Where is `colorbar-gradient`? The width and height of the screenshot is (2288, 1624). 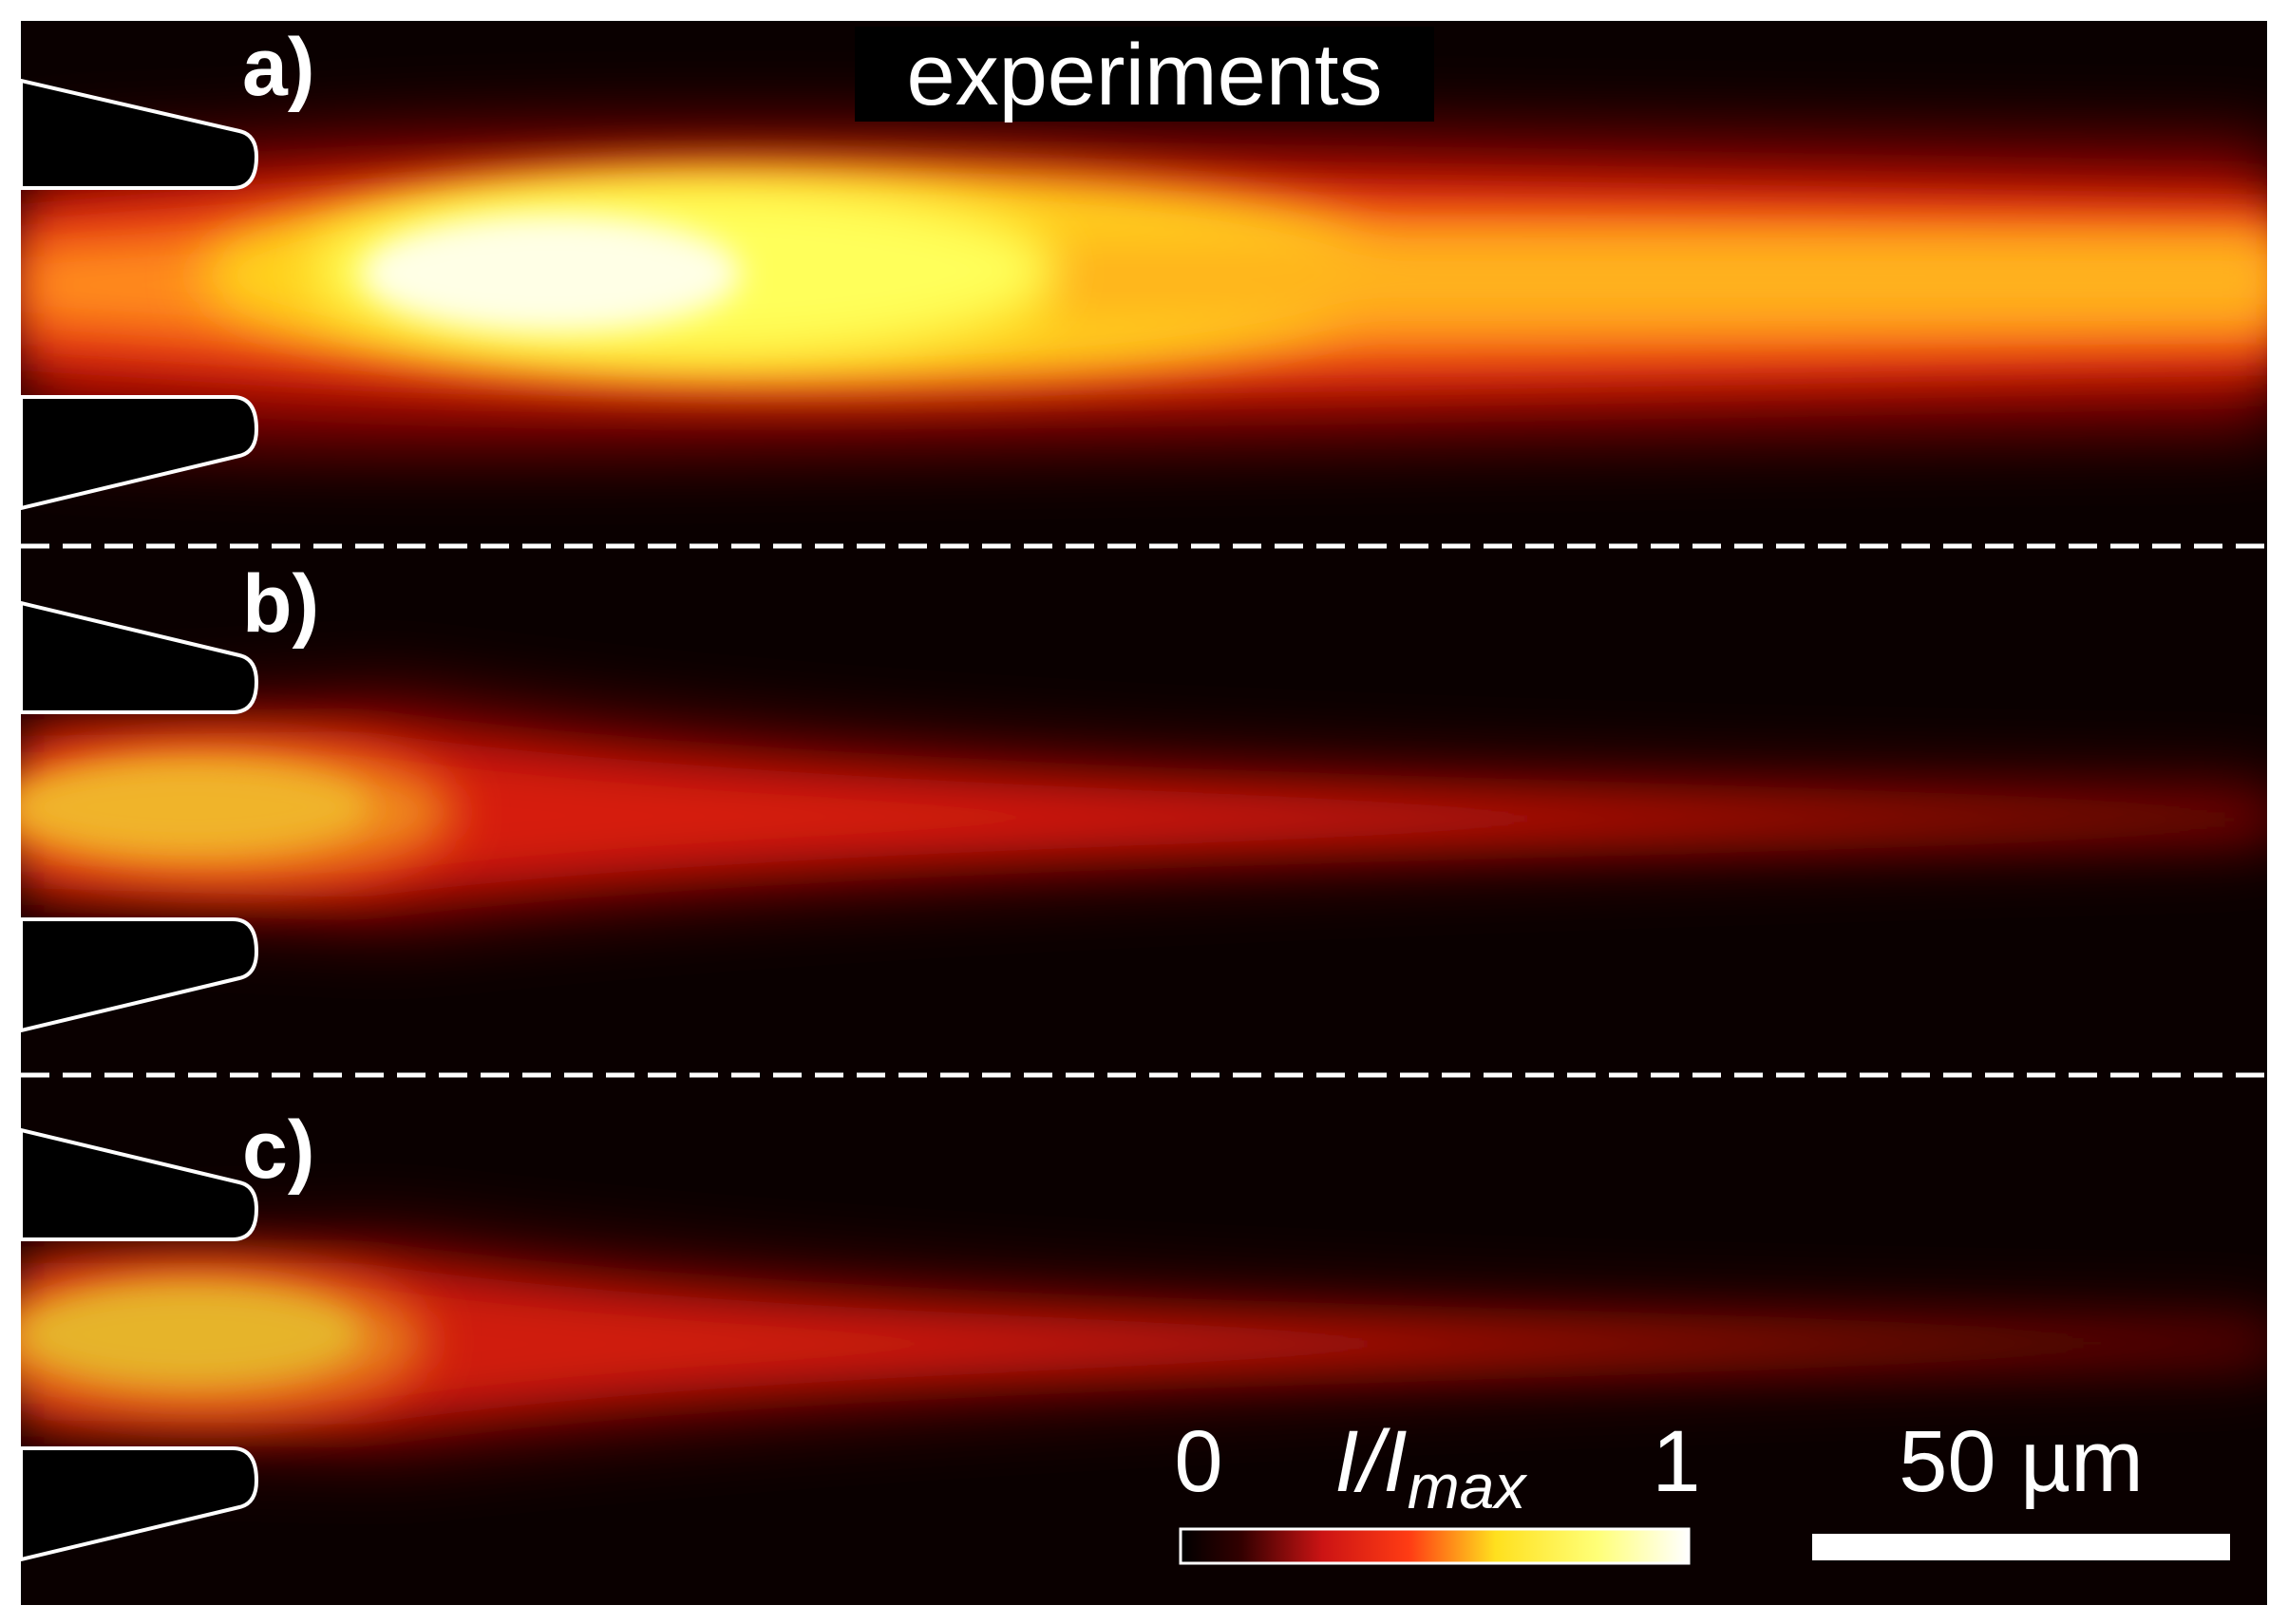
colorbar-gradient is located at coordinates (1435, 1546).